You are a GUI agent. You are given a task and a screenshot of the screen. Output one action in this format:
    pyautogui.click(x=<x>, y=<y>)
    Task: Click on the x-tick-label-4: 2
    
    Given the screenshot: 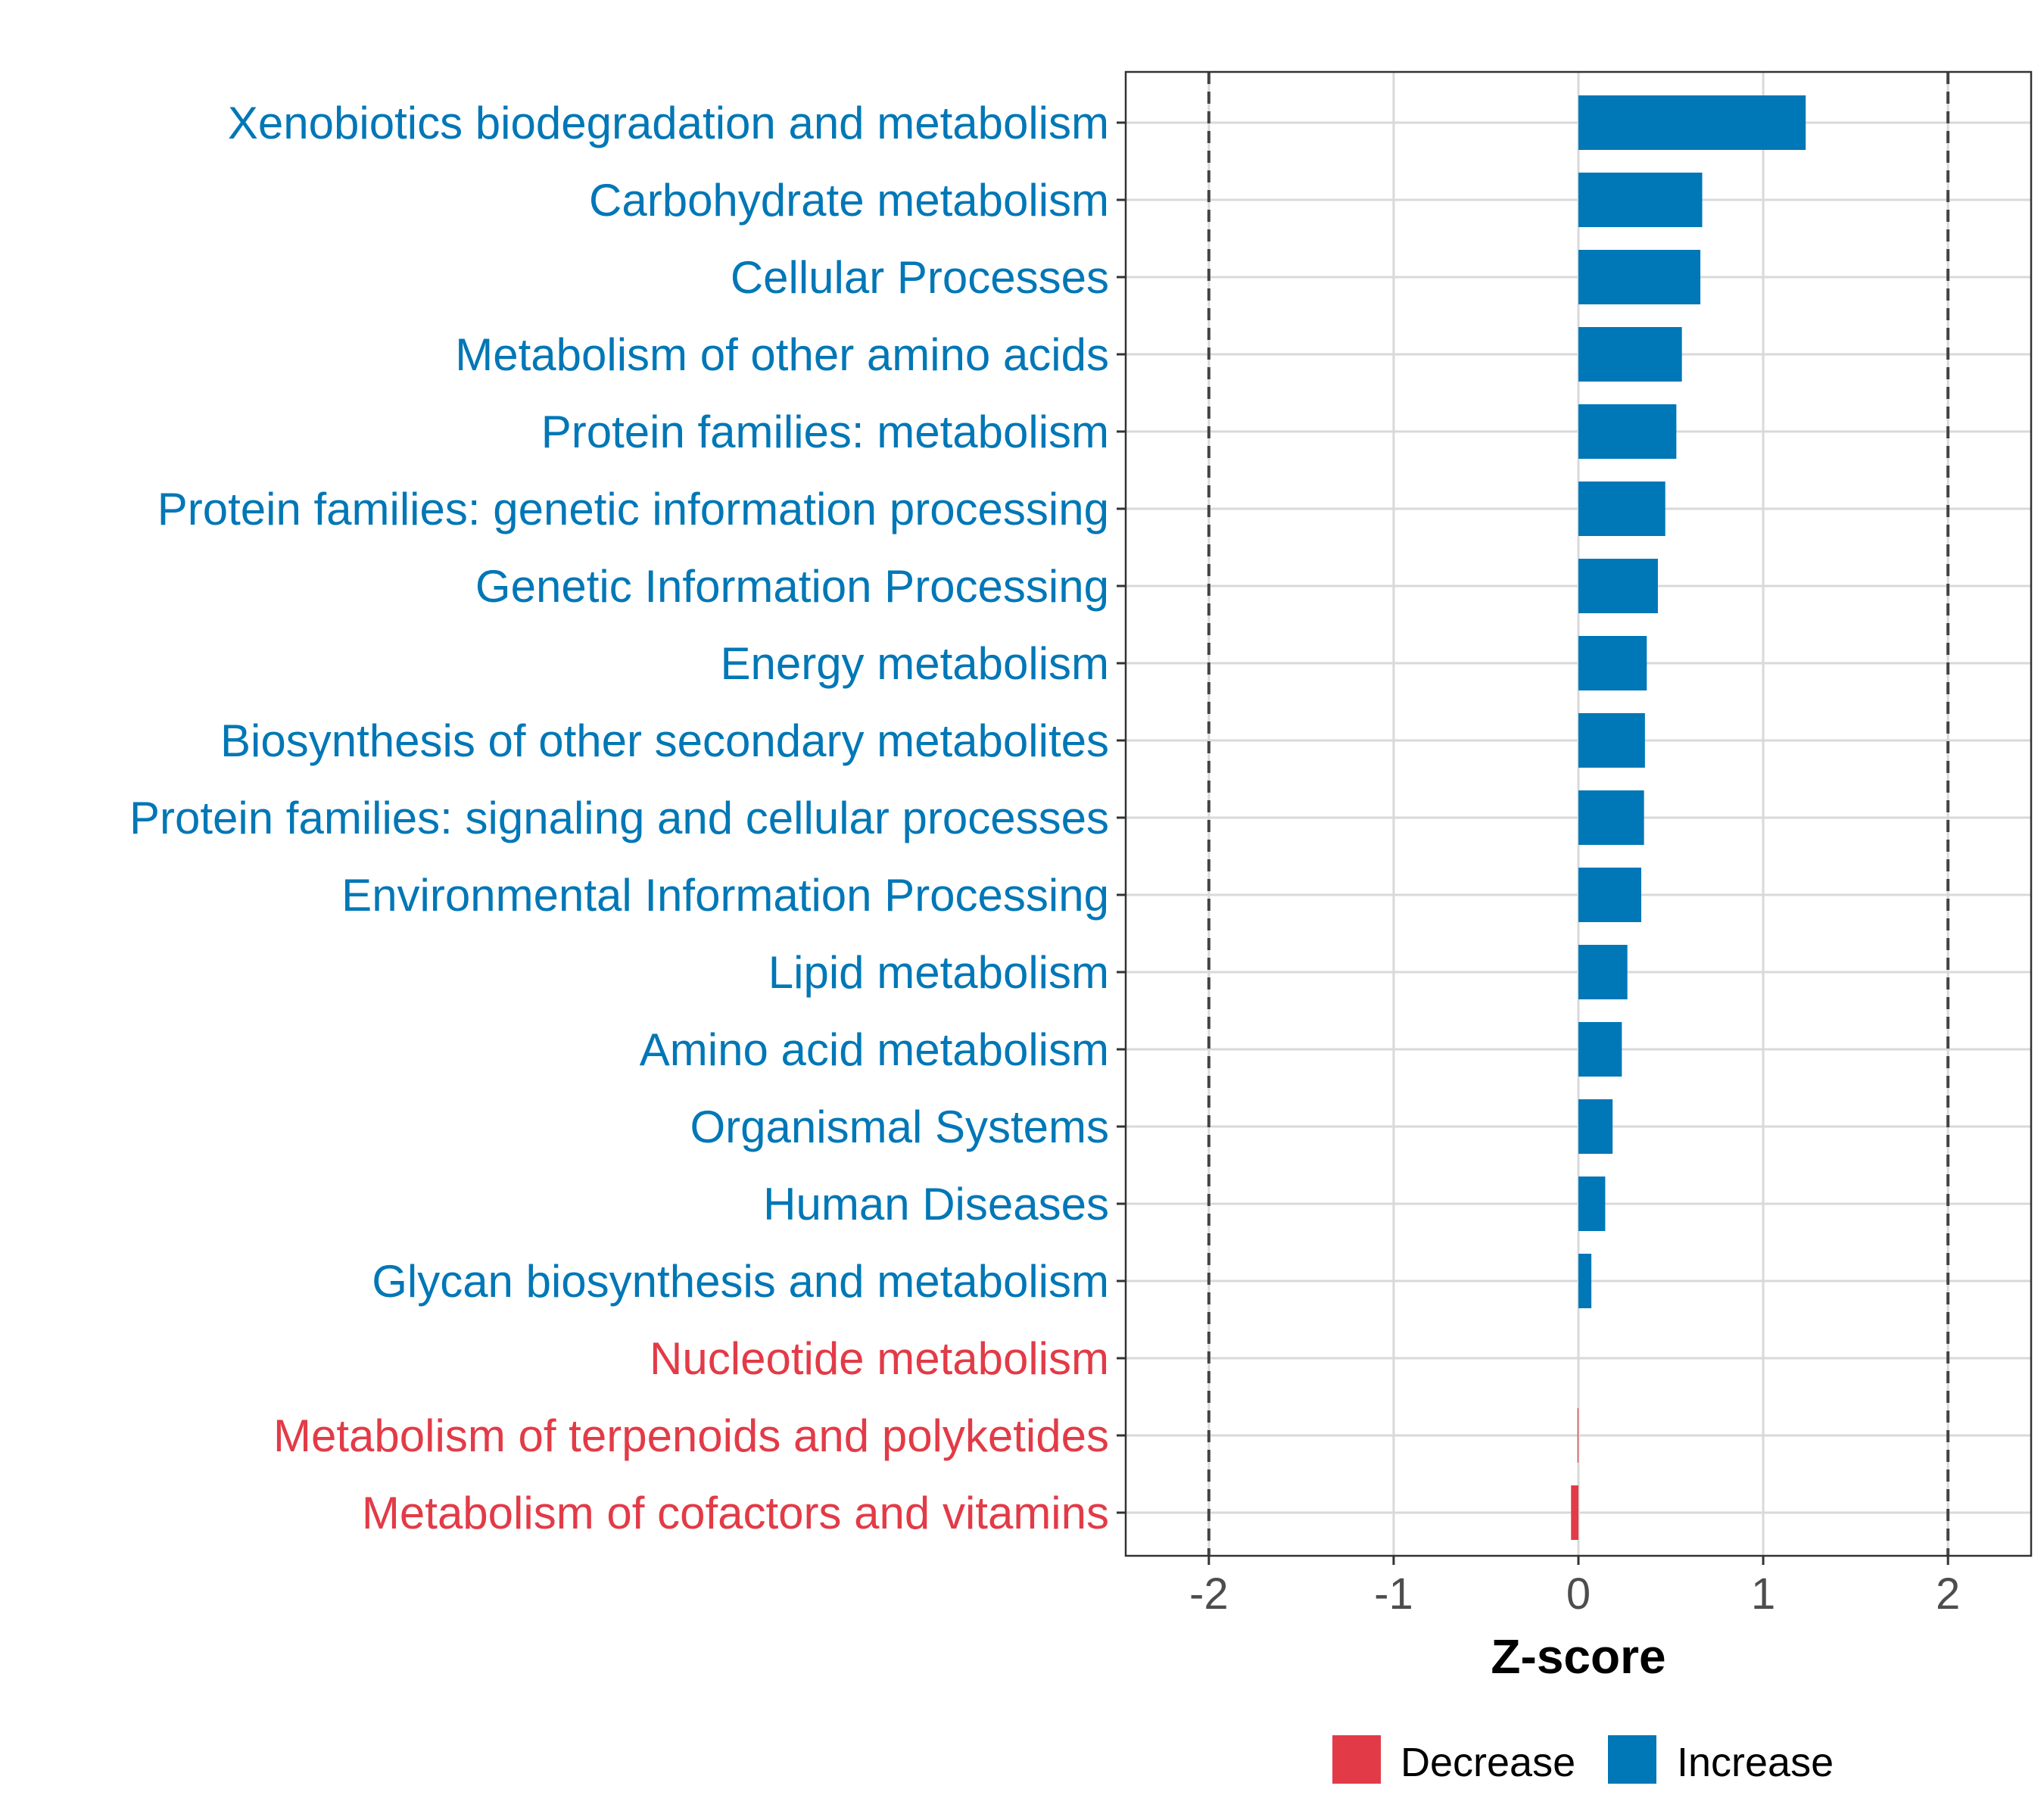 What is the action you would take?
    pyautogui.click(x=1948, y=1594)
    